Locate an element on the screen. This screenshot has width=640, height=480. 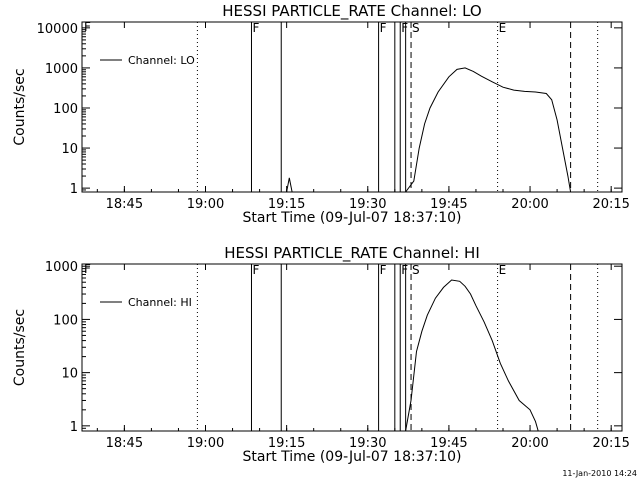
panel1-corner-marker: F is located at coordinates (87, 27).